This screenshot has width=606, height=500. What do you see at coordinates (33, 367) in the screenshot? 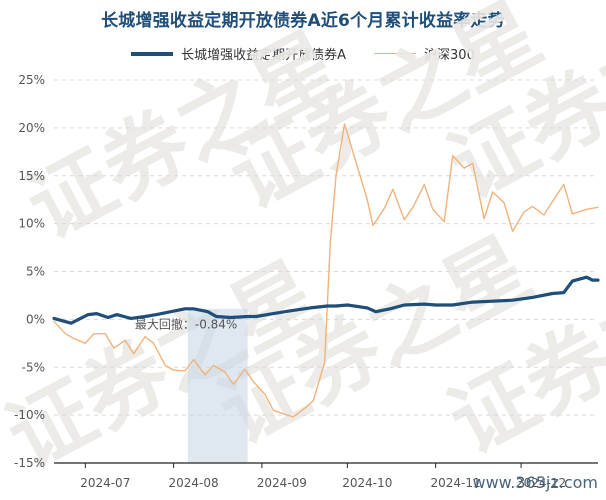
I see `y-tick-label-7: -5%` at bounding box center [33, 367].